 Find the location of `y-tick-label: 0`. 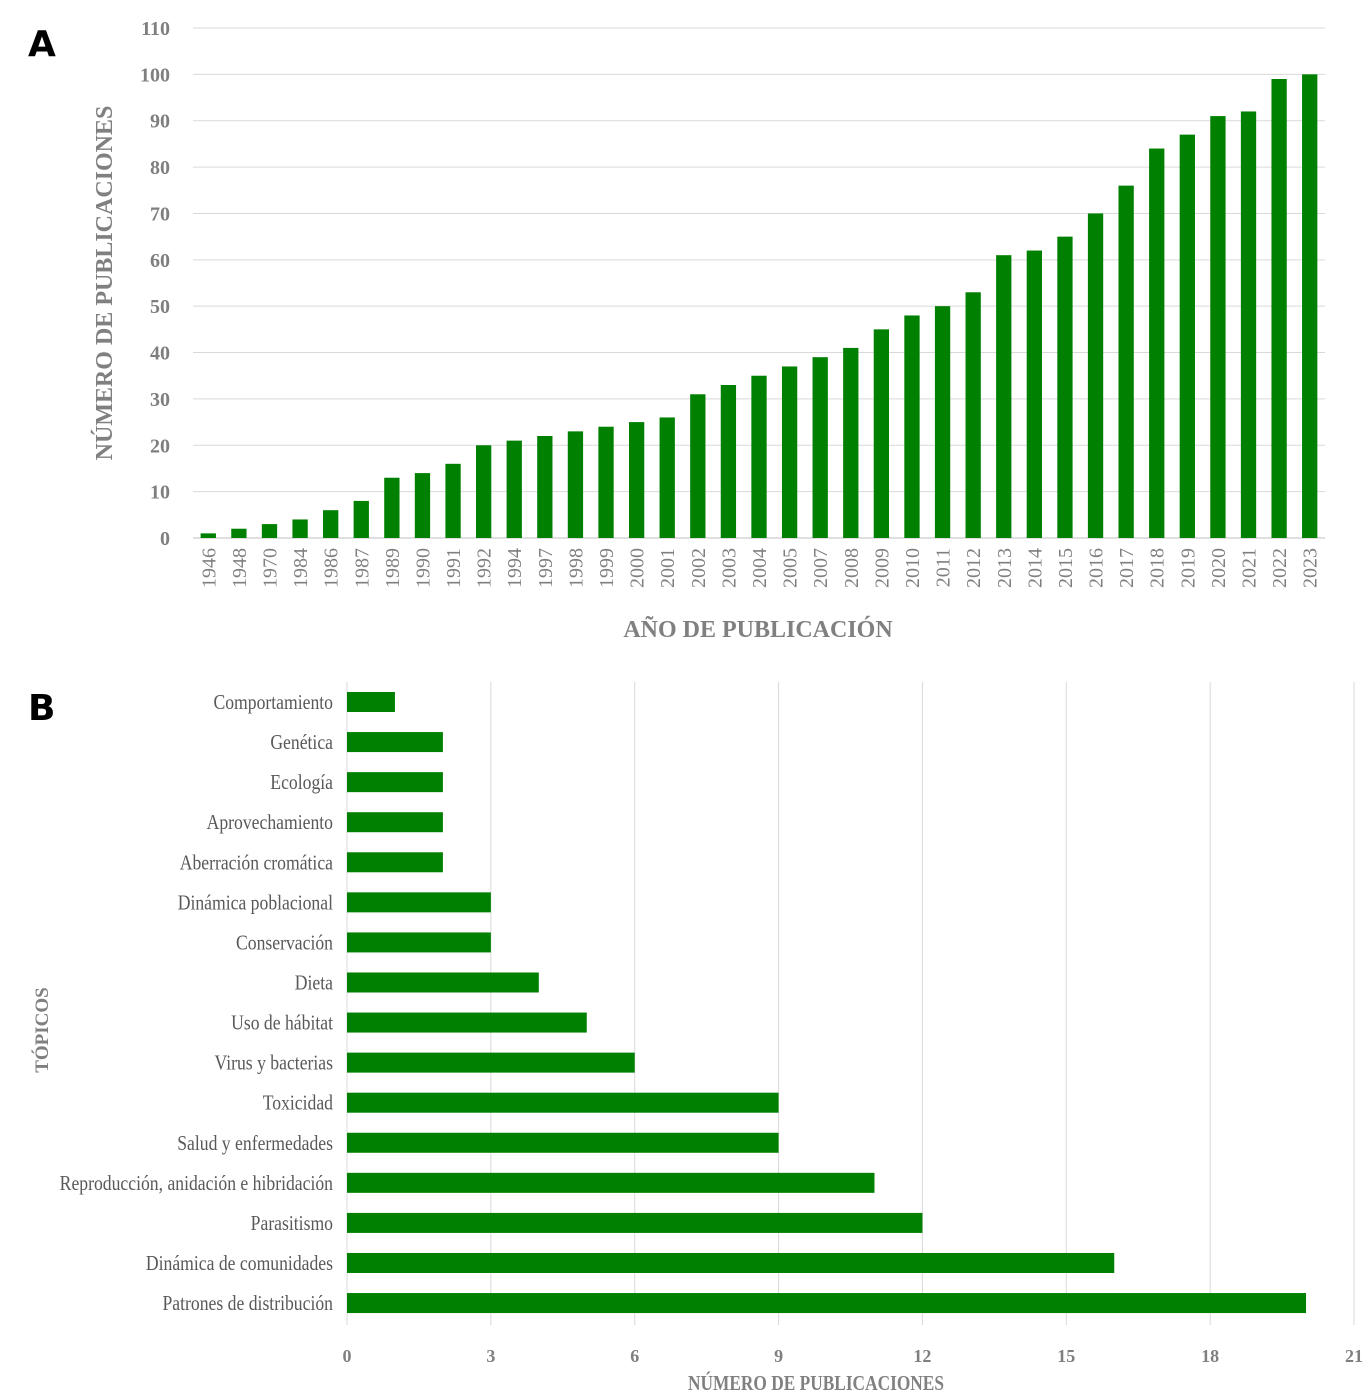

y-tick-label: 0 is located at coordinates (165, 539).